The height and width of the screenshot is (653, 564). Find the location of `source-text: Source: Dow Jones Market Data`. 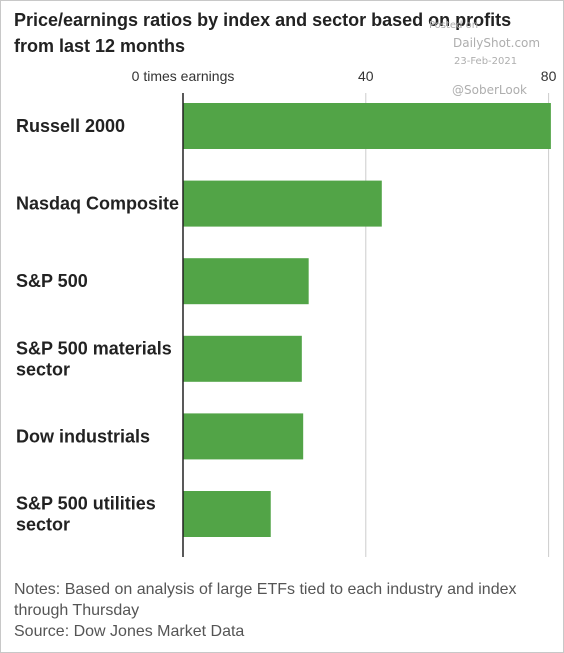

source-text: Source: Dow Jones Market Data is located at coordinates (129, 631).